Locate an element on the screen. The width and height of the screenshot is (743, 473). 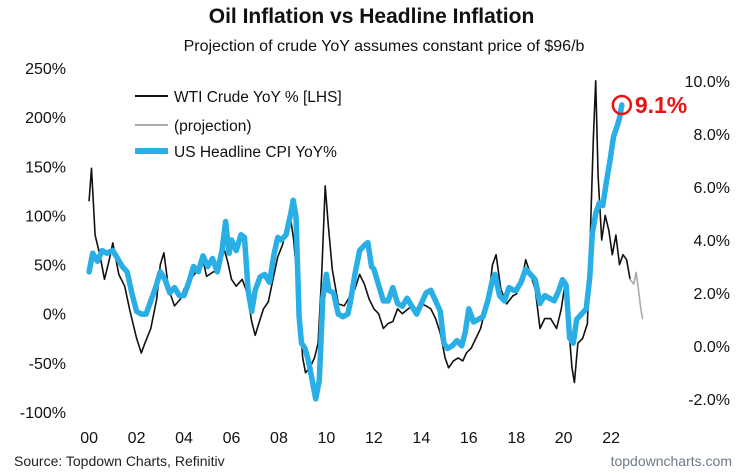
x-tick-label: 12 is located at coordinates (374, 438).